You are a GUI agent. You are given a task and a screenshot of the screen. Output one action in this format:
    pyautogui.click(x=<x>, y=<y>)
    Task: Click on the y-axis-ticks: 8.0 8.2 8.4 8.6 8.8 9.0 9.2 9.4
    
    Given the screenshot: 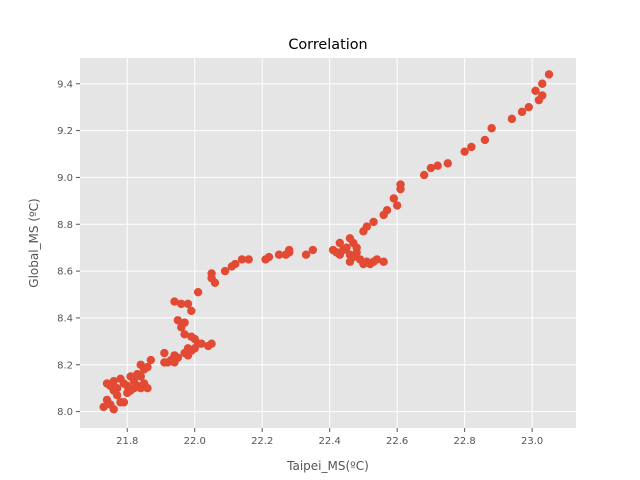 What is the action you would take?
    pyautogui.click(x=68, y=248)
    